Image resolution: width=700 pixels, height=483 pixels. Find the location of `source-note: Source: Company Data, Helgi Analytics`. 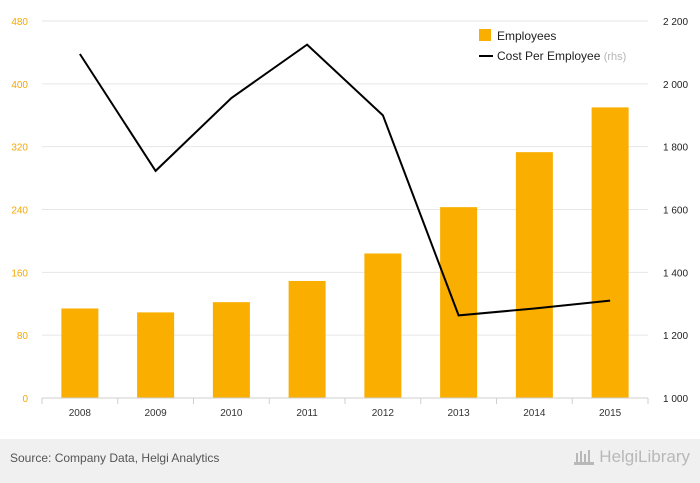

source-note: Source: Company Data, Helgi Analytics is located at coordinates (115, 458).